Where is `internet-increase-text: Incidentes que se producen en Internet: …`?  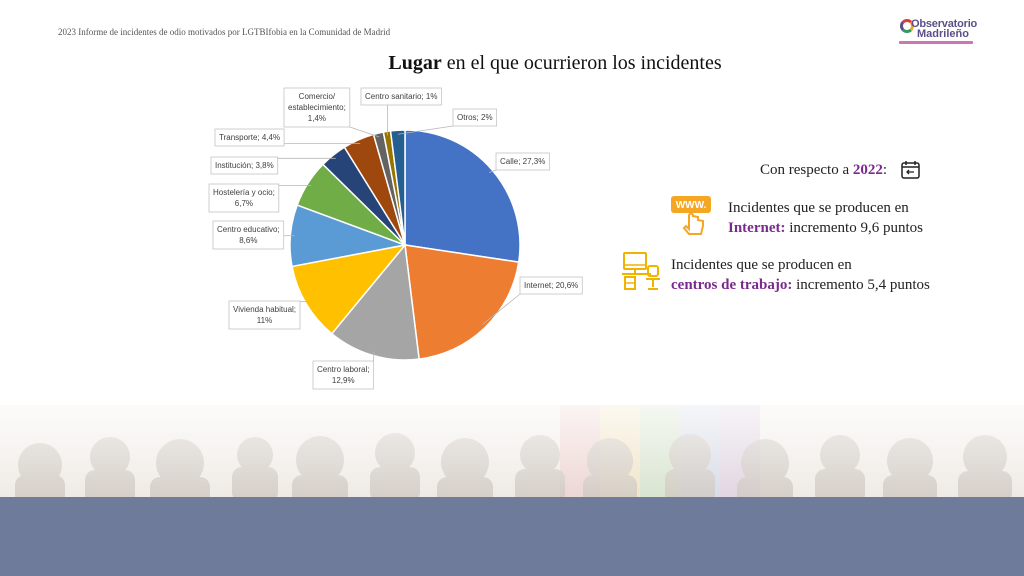
internet-increase-text: Incidentes que se producen en Internet: … is located at coordinates (825, 218).